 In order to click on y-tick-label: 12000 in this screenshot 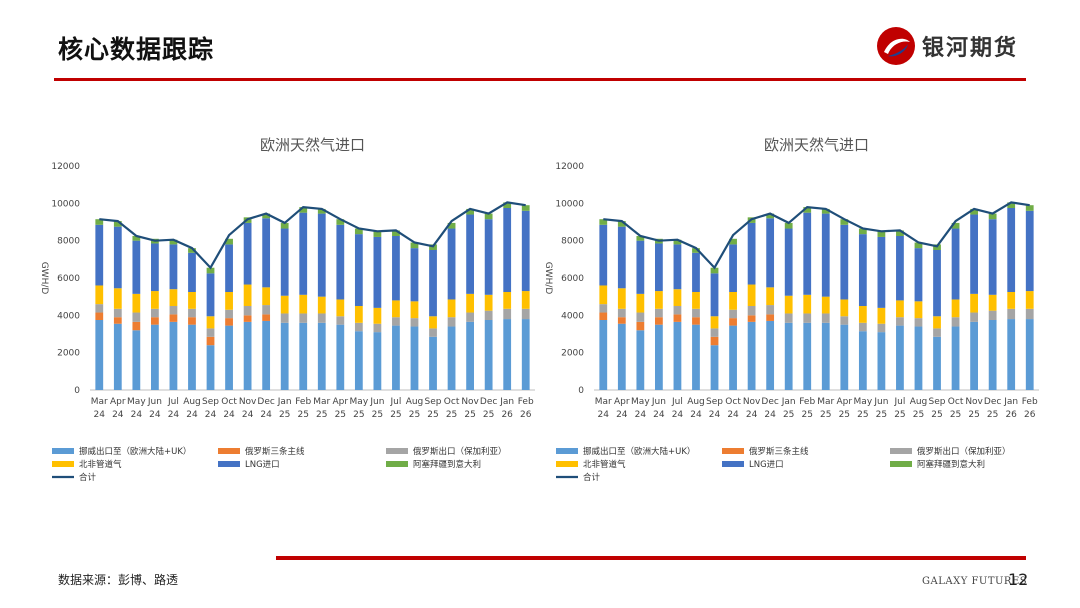, I will do `click(569, 167)`.